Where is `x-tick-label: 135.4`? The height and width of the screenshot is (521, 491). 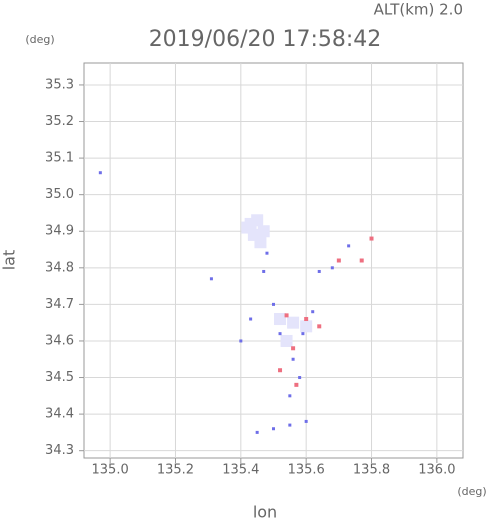 x-tick-label: 135.4 is located at coordinates (240, 470).